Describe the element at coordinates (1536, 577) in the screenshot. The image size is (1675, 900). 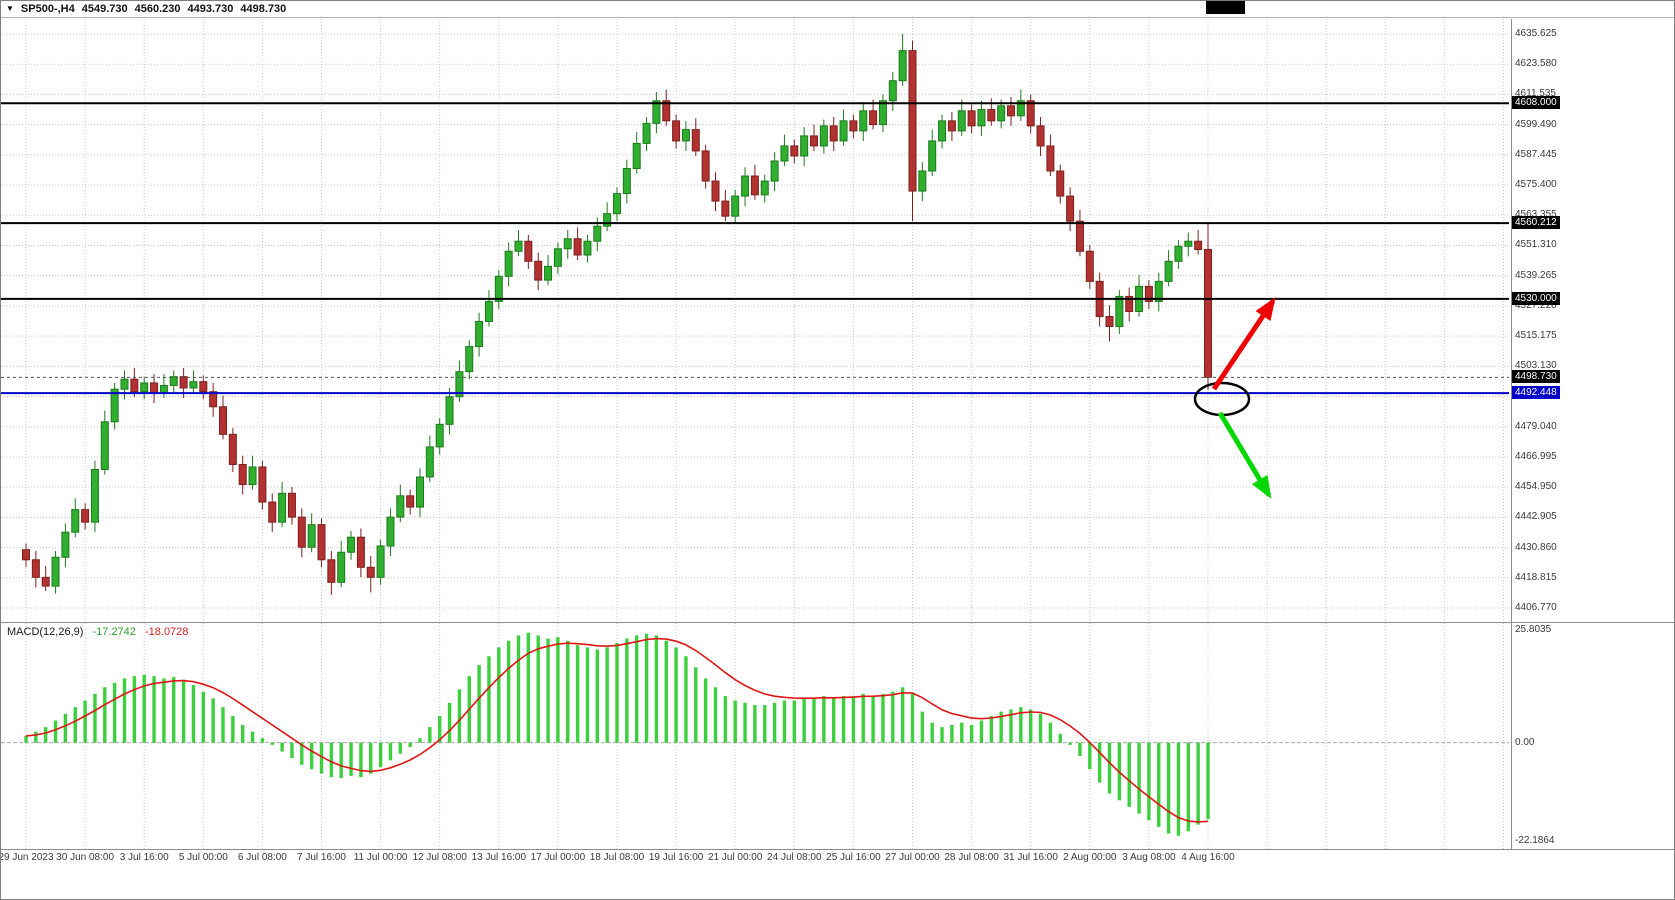
I see `price-axis-label: 4418.815` at that location.